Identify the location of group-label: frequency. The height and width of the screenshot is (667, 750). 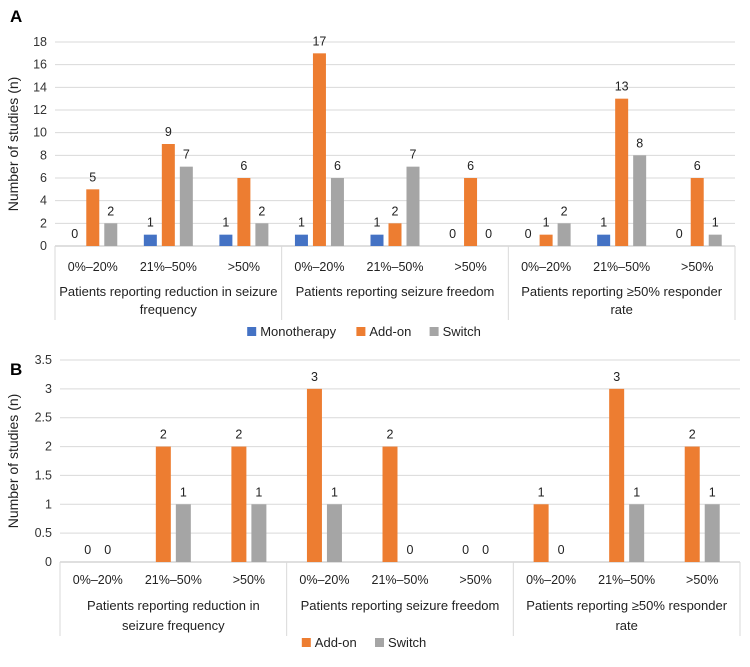
(169, 309).